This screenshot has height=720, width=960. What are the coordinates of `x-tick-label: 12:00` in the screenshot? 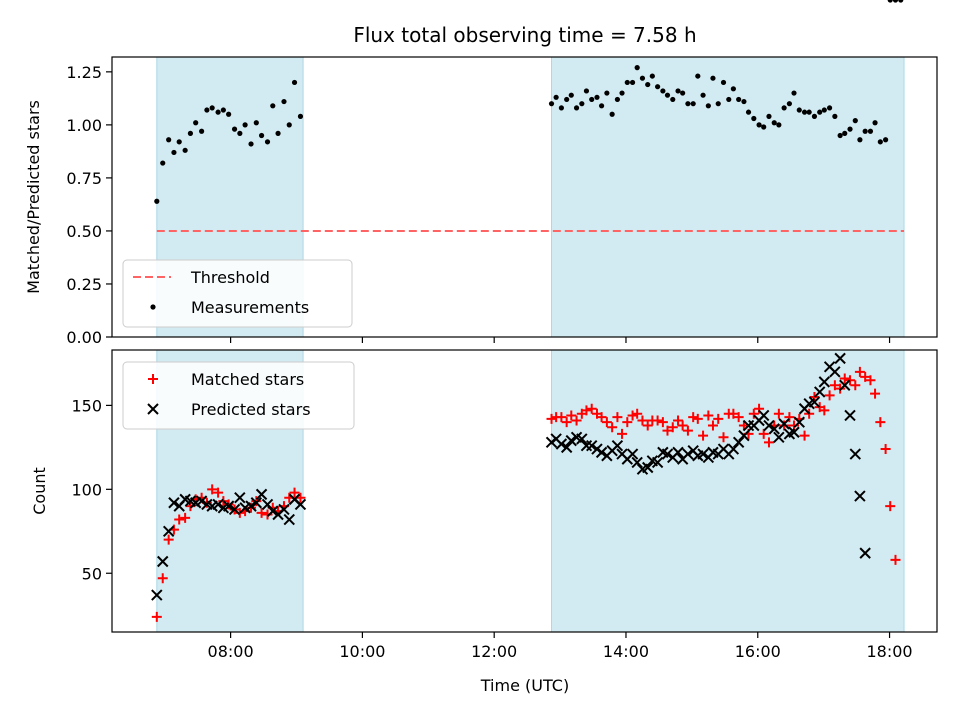 It's located at (494, 651).